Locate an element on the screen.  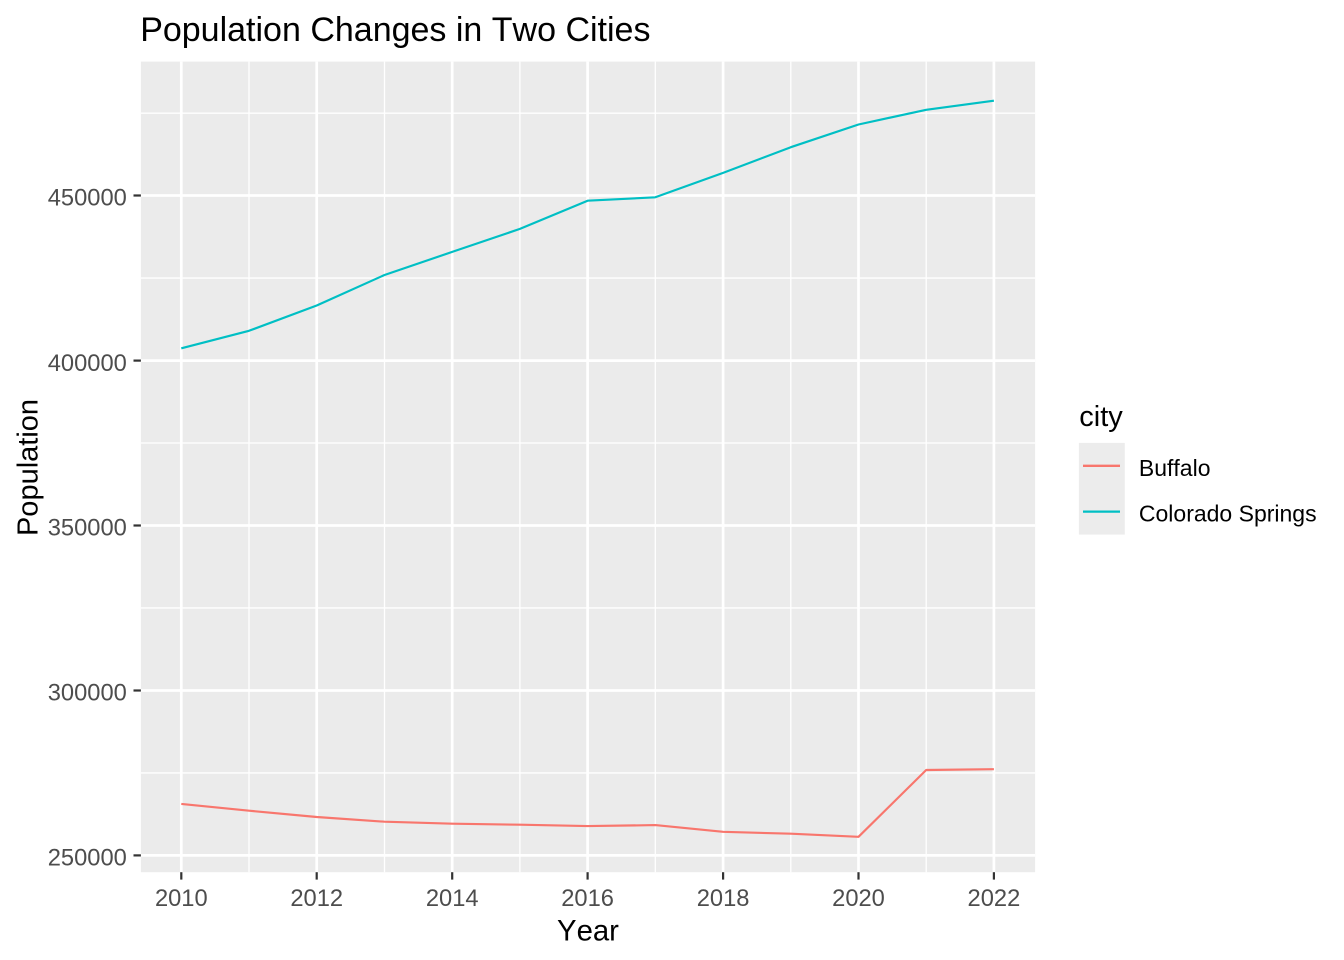
svg-text: 400000 is located at coordinates (87, 364).